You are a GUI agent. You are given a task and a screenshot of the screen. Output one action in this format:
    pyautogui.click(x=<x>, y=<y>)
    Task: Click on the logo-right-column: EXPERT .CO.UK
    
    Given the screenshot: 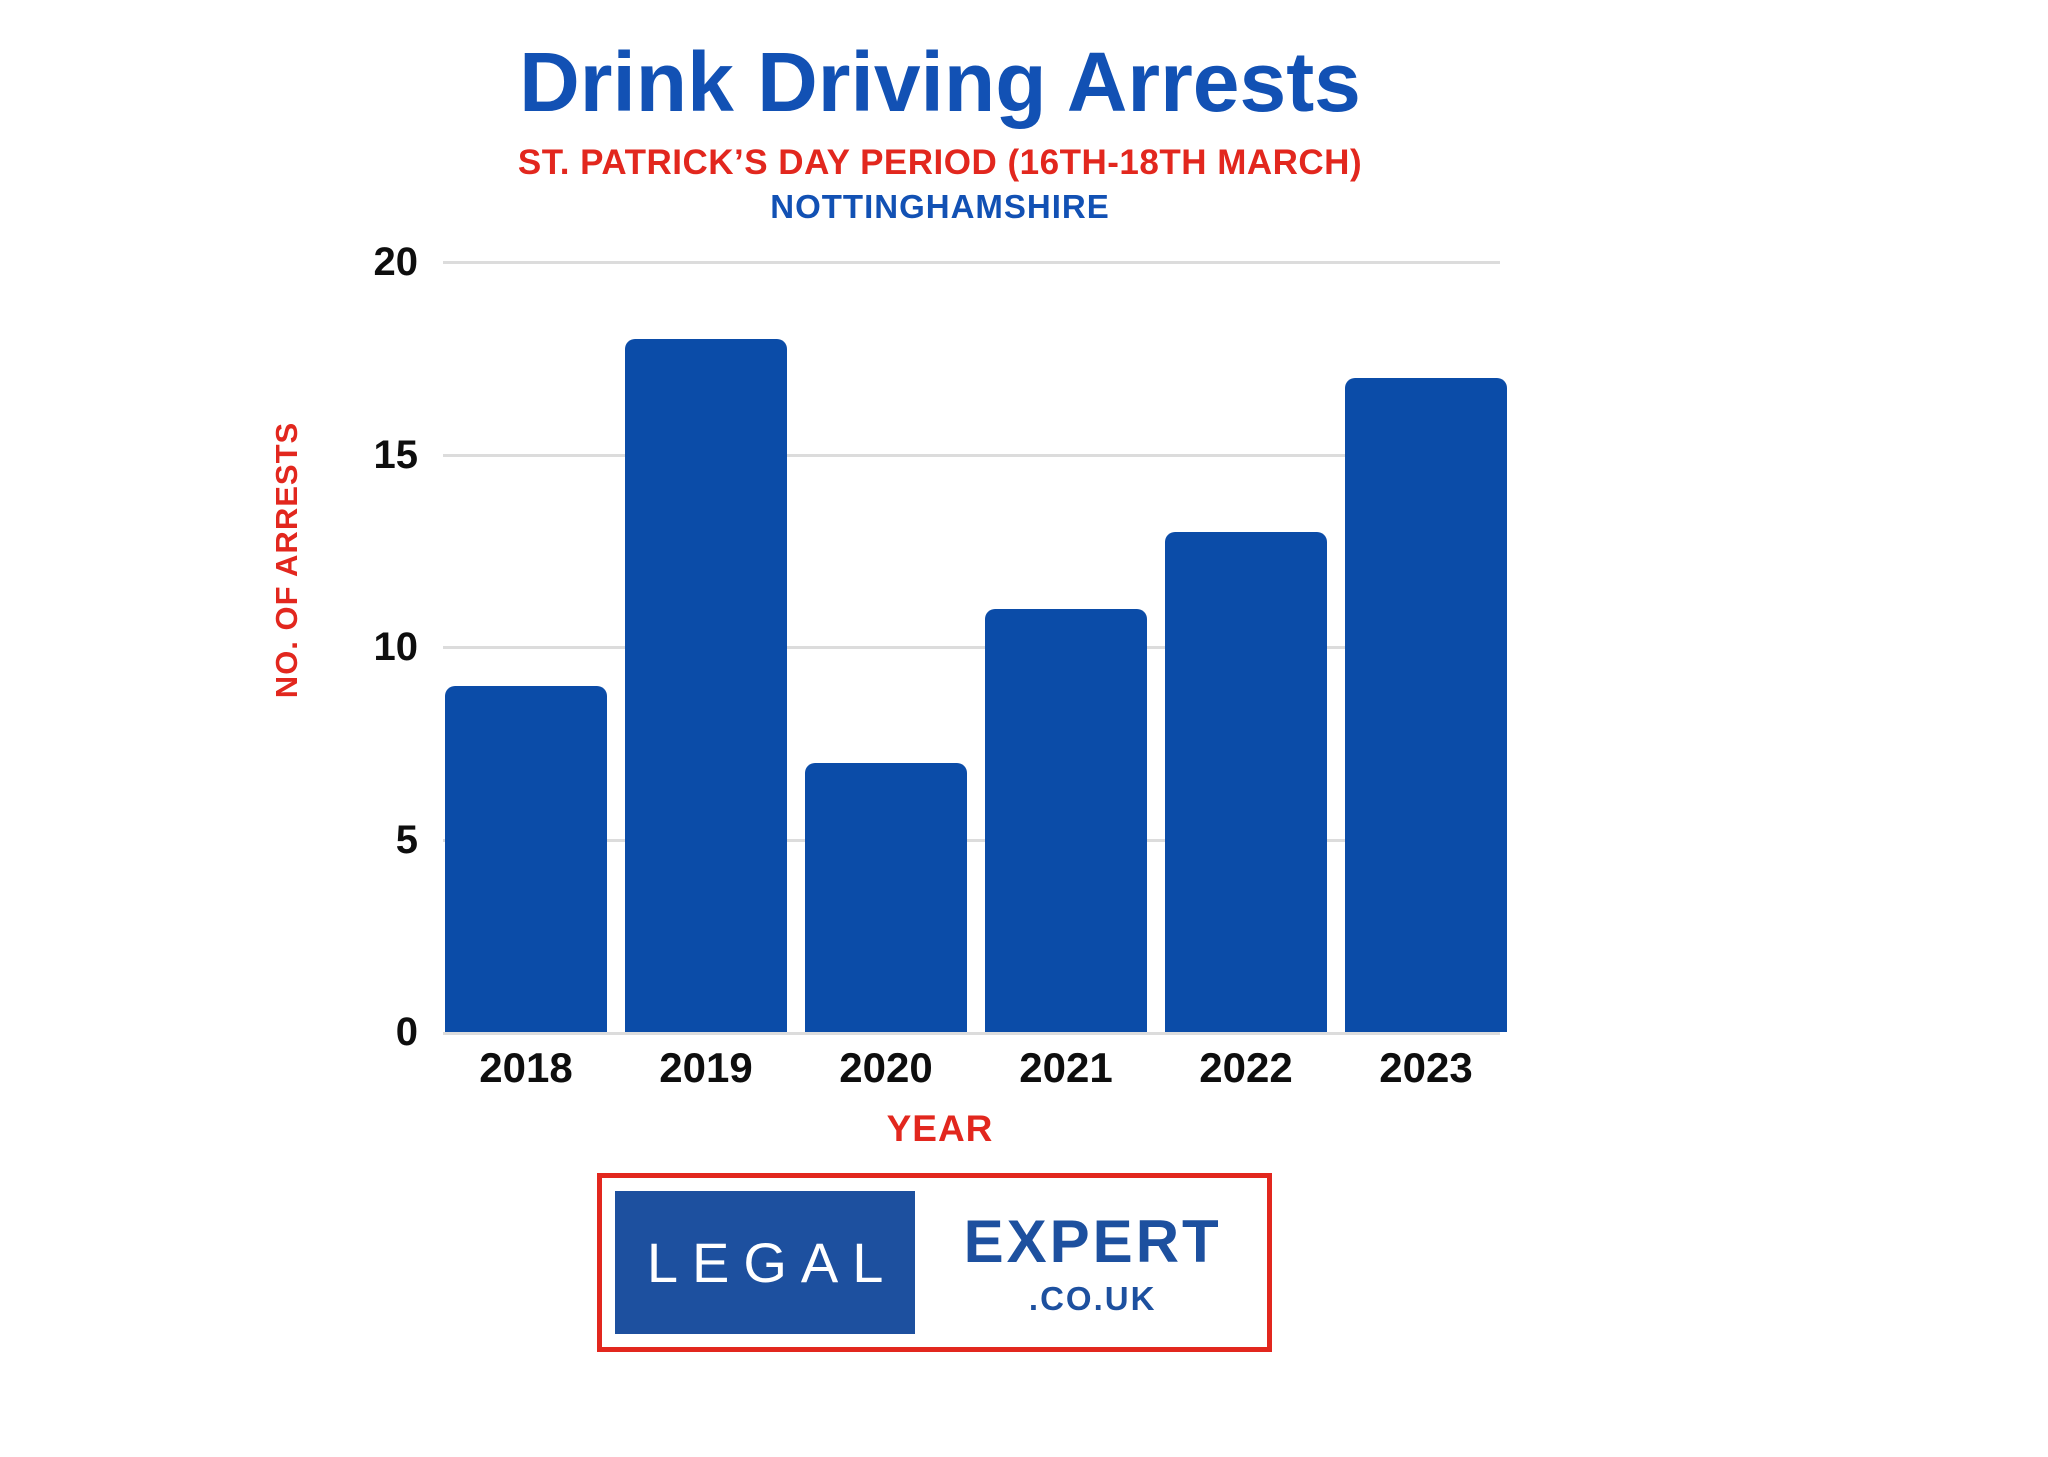 What is the action you would take?
    pyautogui.click(x=1092, y=1262)
    